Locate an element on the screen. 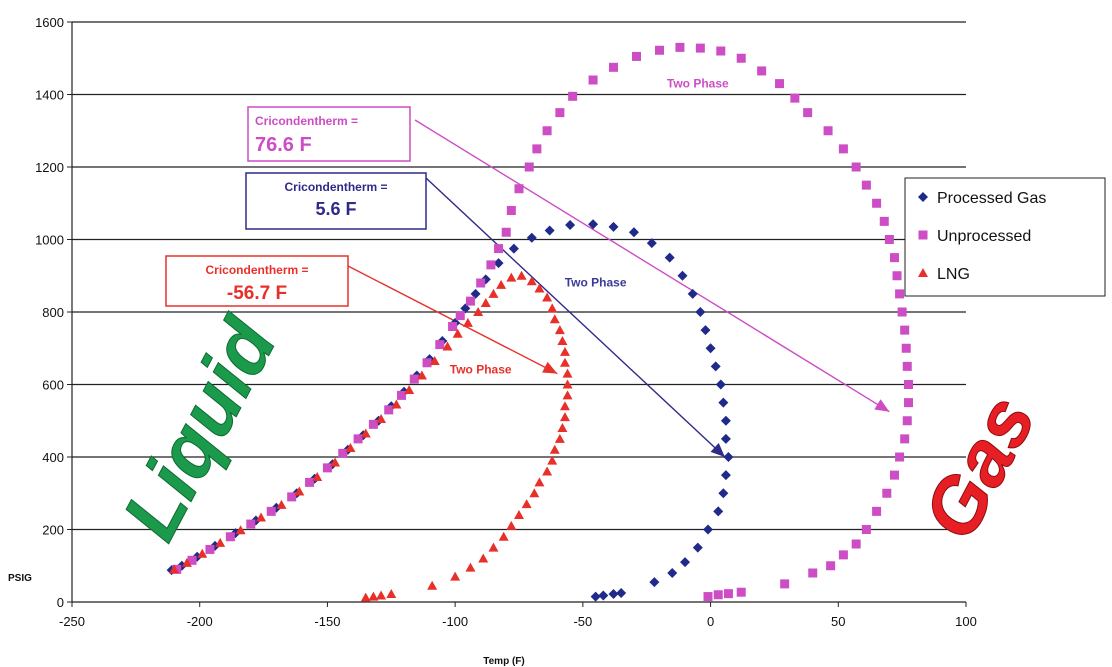 The width and height of the screenshot is (1112, 667). x-tick-label: -100 is located at coordinates (455, 621).